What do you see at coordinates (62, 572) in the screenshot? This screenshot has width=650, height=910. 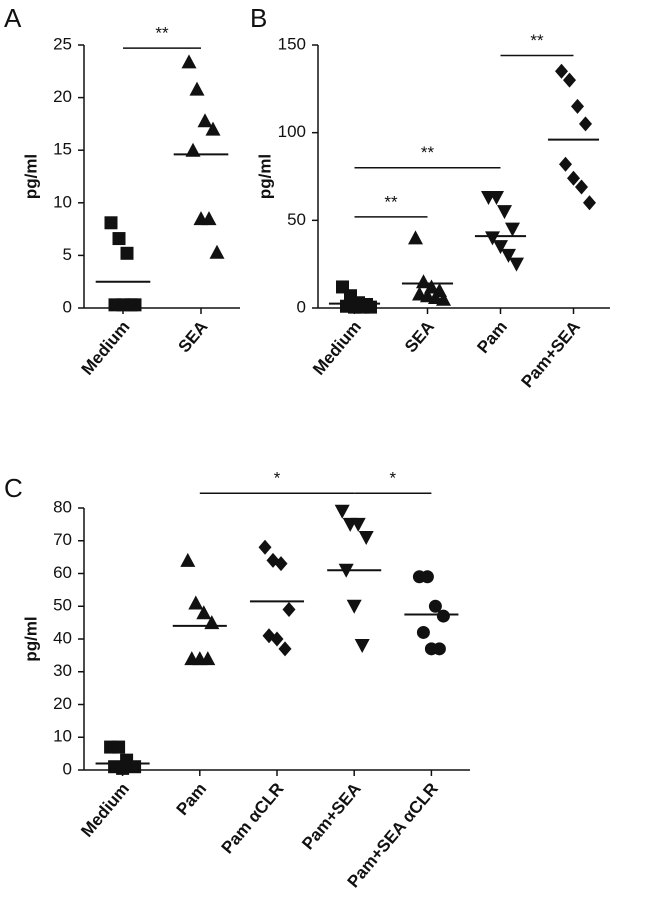 I see `y-tick-label: 60` at bounding box center [62, 572].